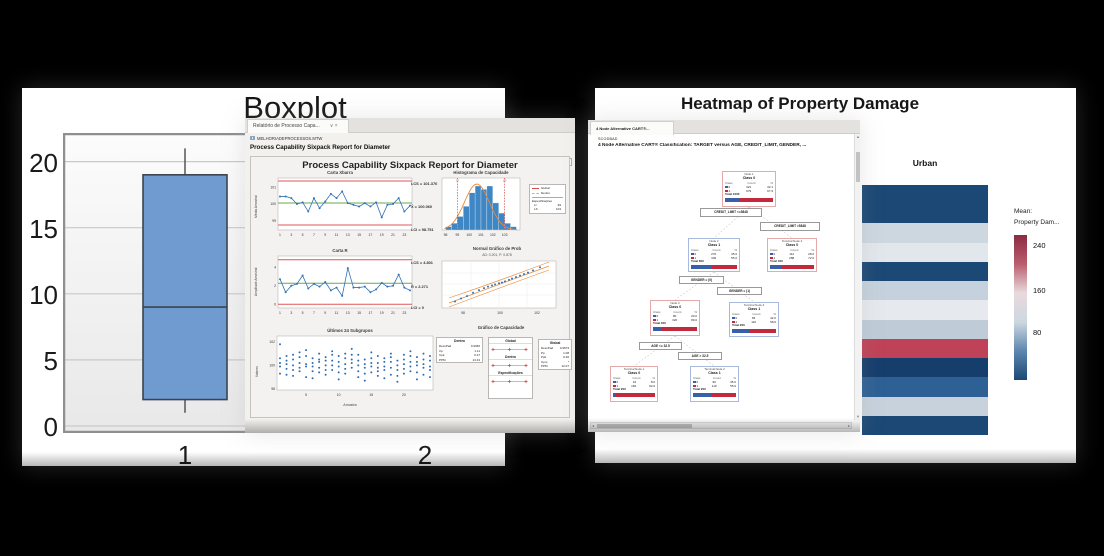  Describe the element at coordinates (348, 313) in the screenshot. I see `svg-text: 13` at that location.